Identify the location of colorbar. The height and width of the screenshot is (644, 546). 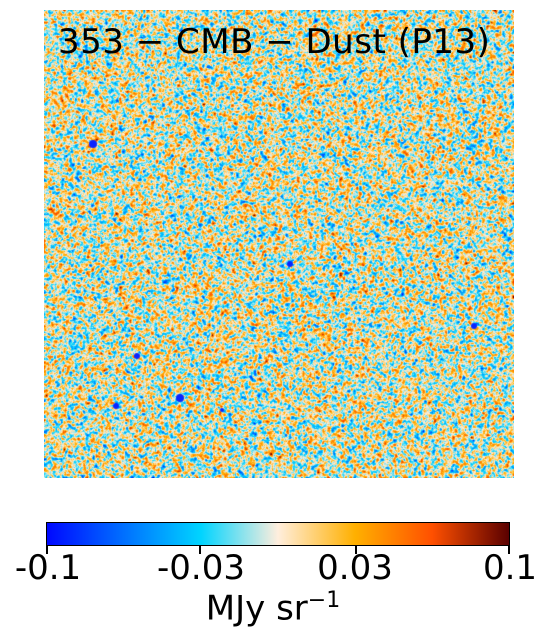
(278, 534).